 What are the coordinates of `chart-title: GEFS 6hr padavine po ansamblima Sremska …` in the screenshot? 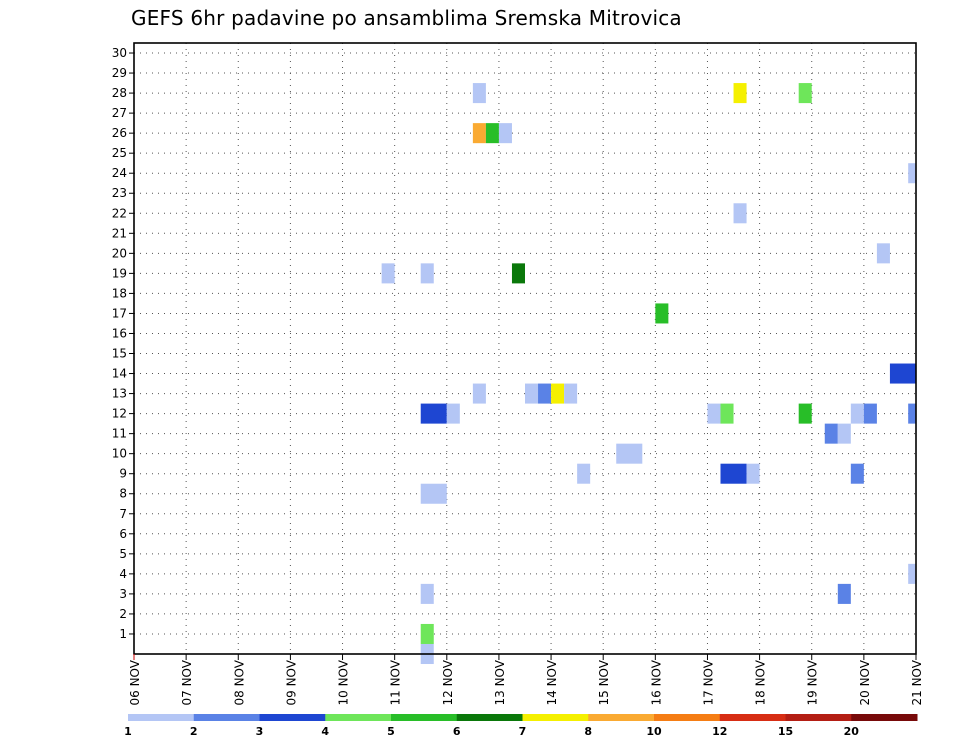 It's located at (406, 18).